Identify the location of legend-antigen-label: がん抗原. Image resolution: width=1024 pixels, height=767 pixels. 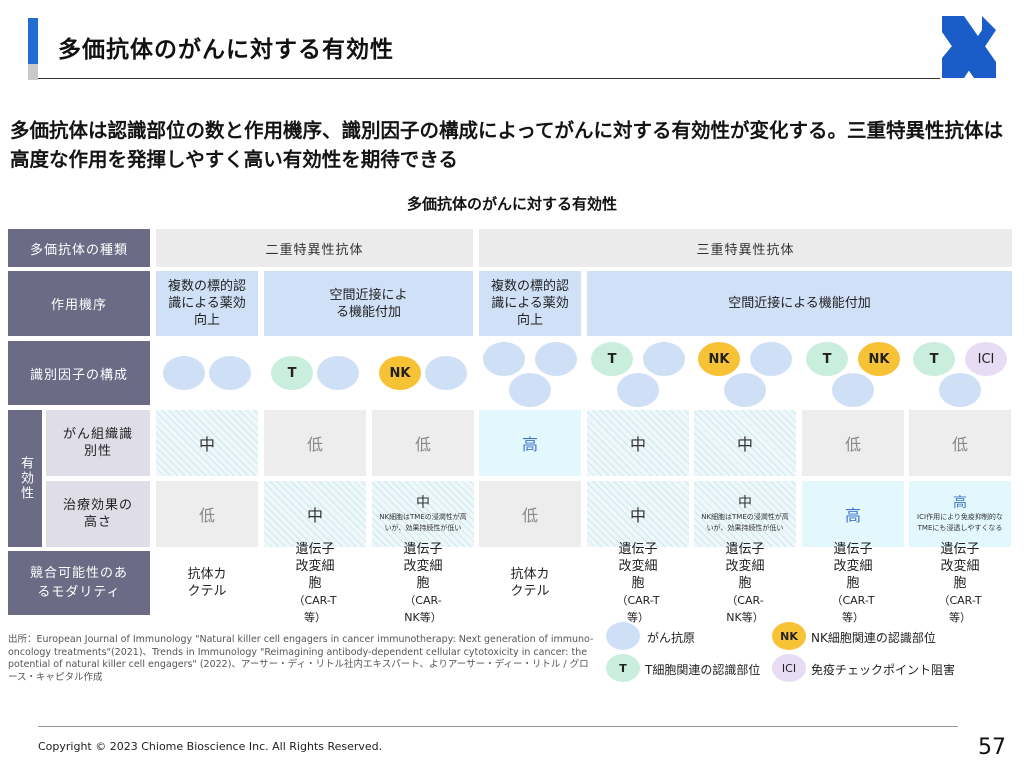
(671, 638).